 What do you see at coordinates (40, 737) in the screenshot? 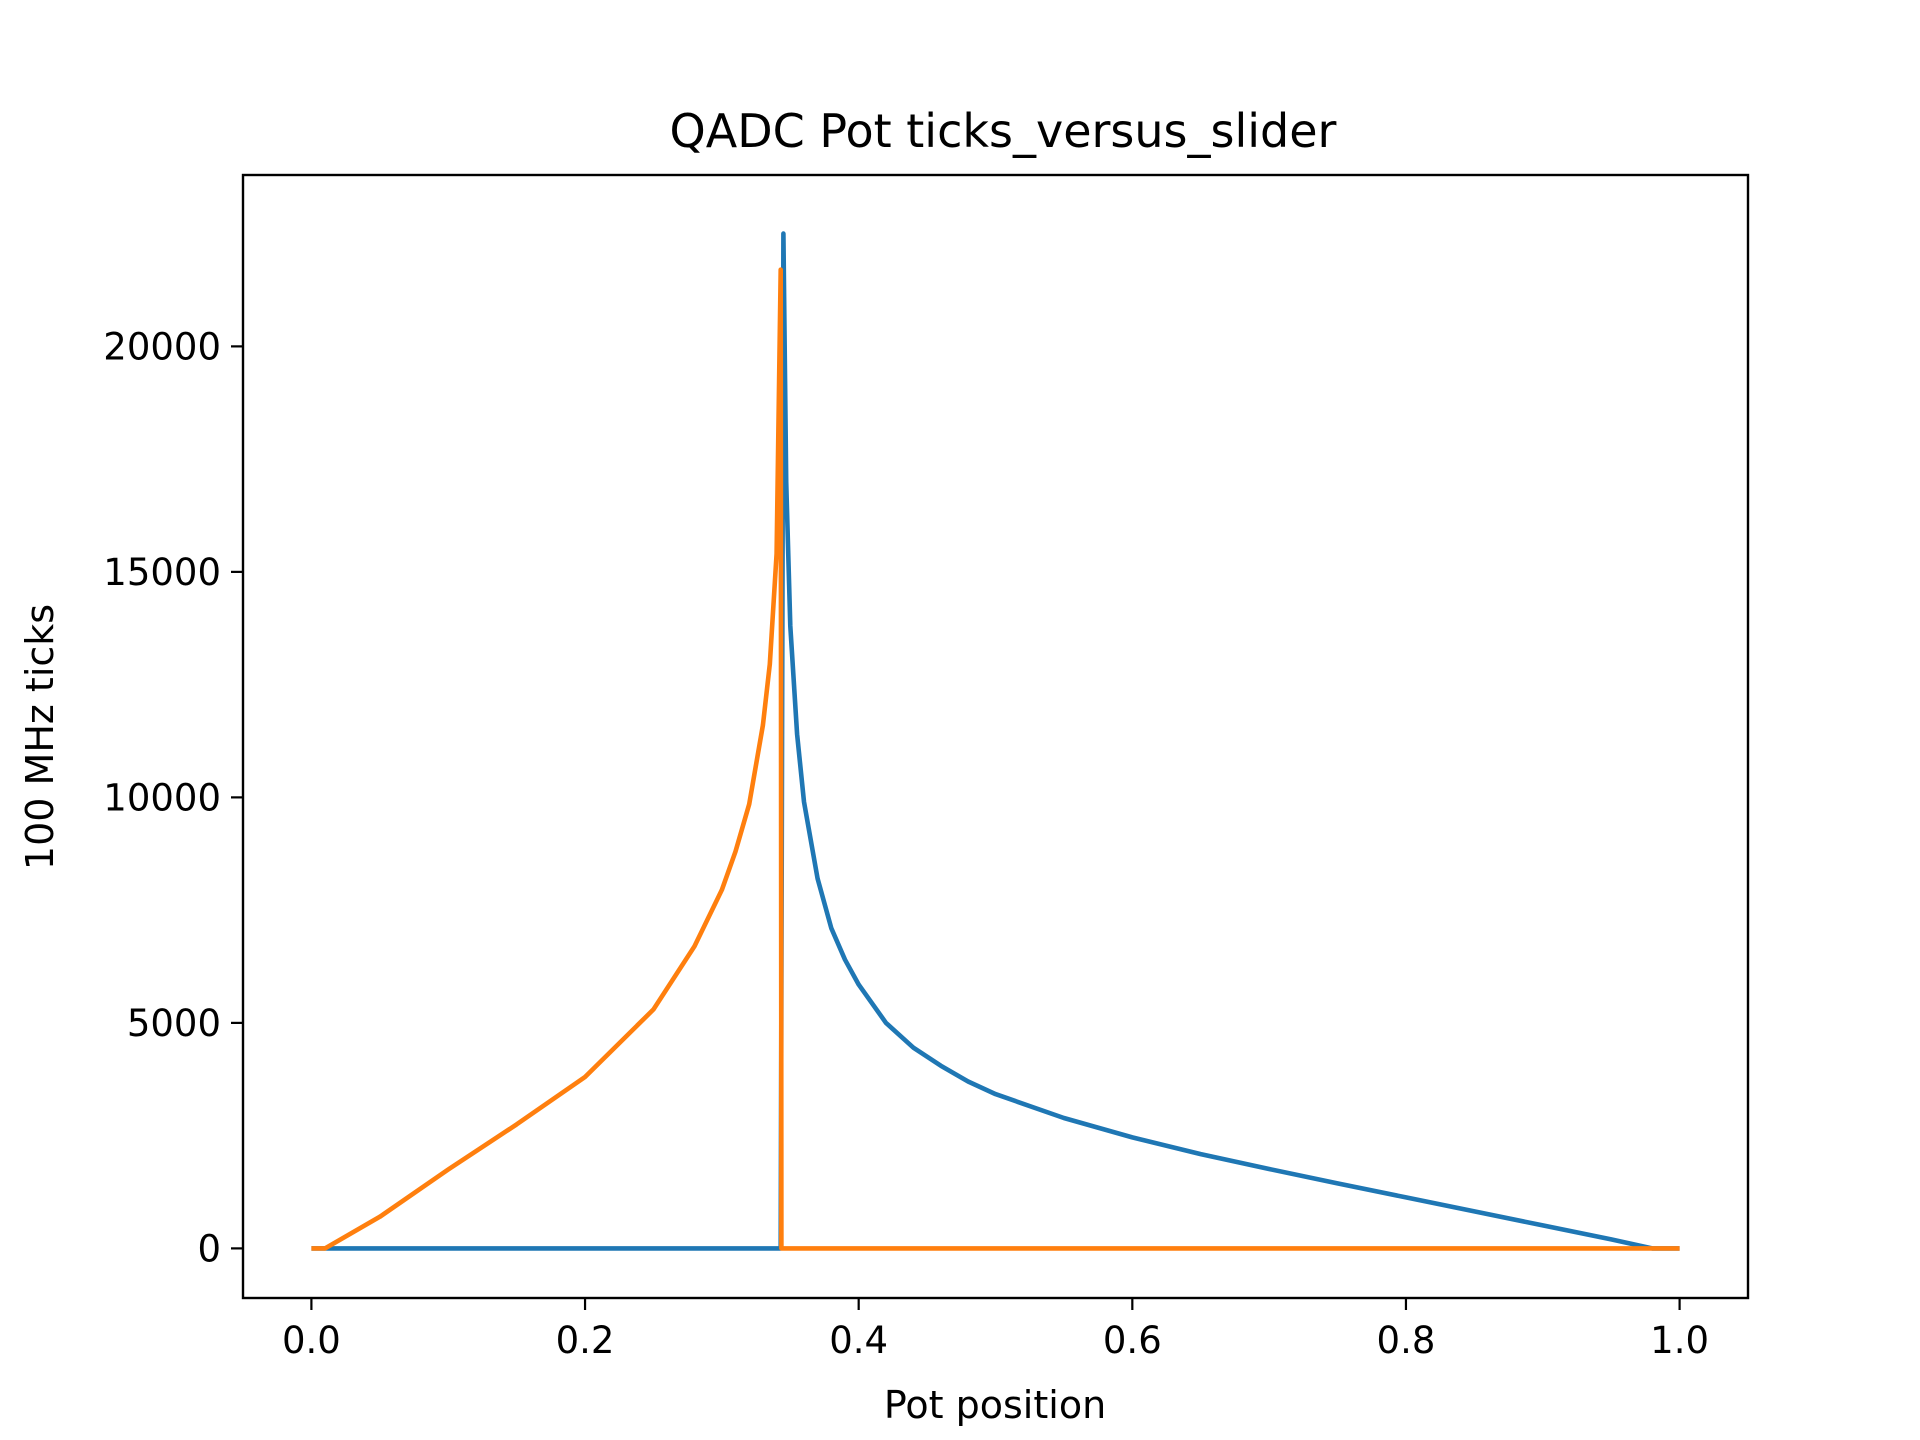
I see `y-axis-label: 100 MHz ticks` at bounding box center [40, 737].